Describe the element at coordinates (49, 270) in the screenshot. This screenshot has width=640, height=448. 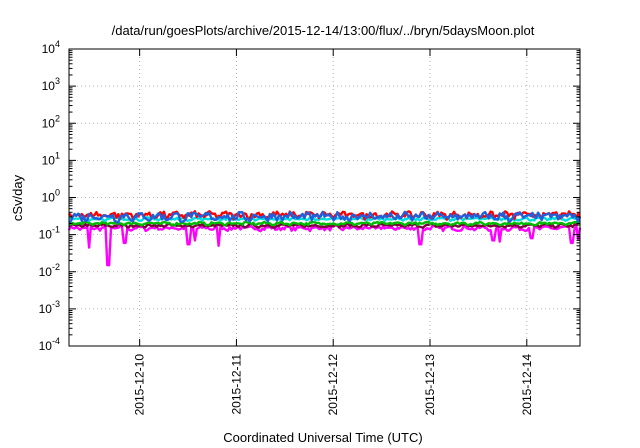
I see `y-tick-label: 10⁻²` at that location.